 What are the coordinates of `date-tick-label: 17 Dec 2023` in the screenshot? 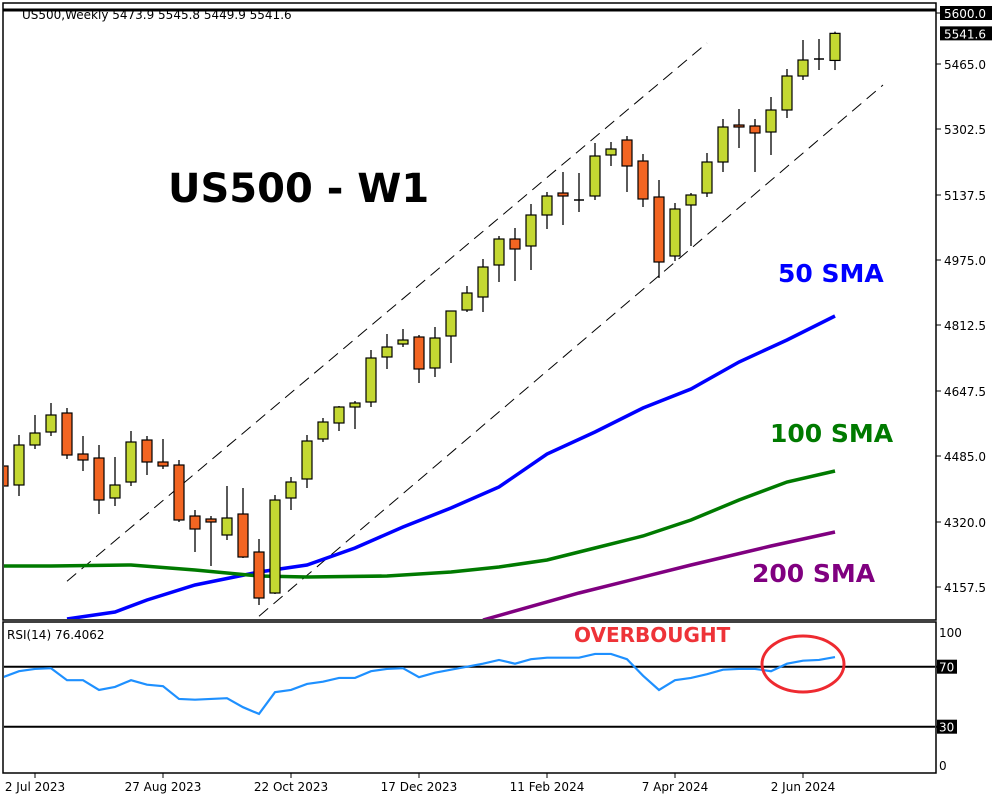 It's located at (419, 787).